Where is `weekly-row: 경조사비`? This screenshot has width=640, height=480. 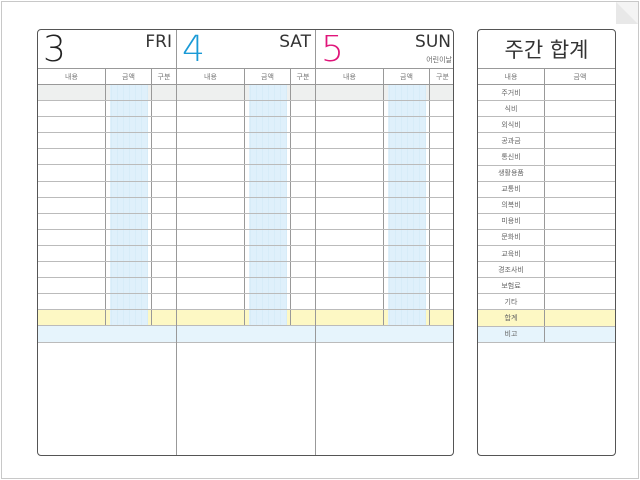
weekly-row: 경조사비 is located at coordinates (546, 270).